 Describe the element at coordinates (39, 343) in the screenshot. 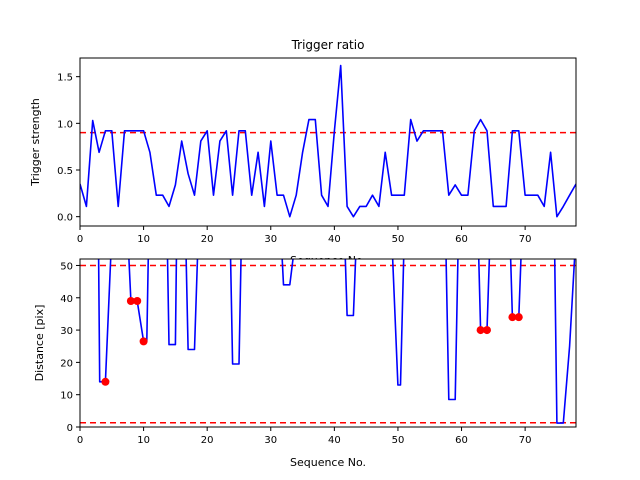

I see `bottom-y-axis-label: Distance [pix]` at that location.